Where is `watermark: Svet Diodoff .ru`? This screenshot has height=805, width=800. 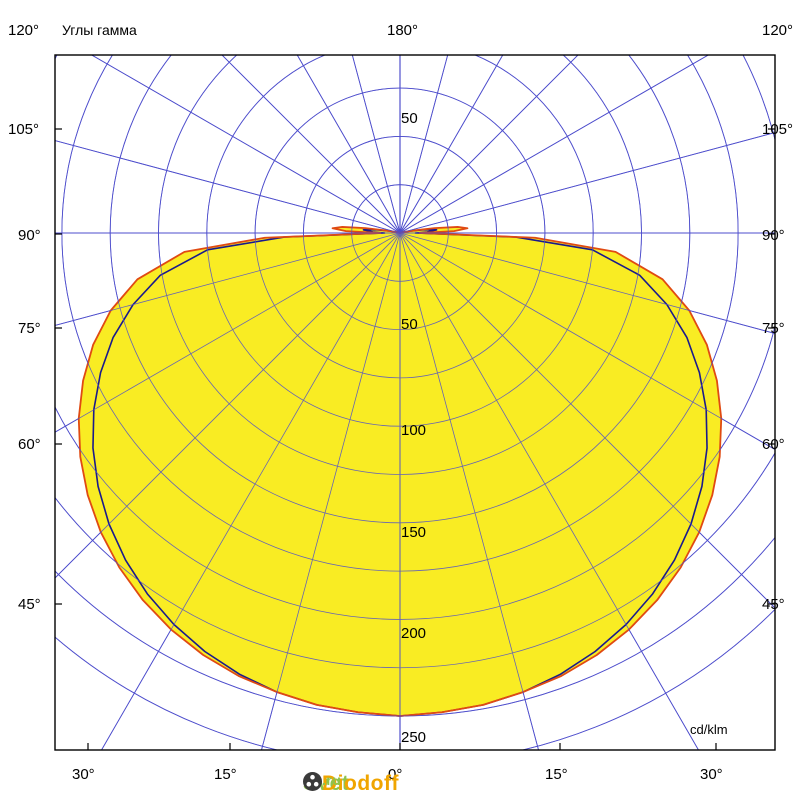
watermark: Svet Diodoff .ru is located at coordinates (350, 783).